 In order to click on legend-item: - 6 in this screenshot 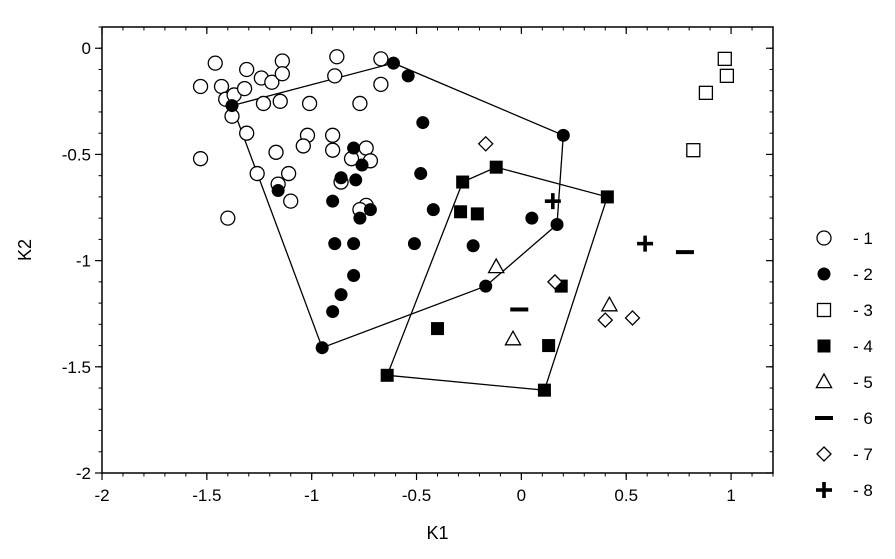, I will do `click(844, 418)`.